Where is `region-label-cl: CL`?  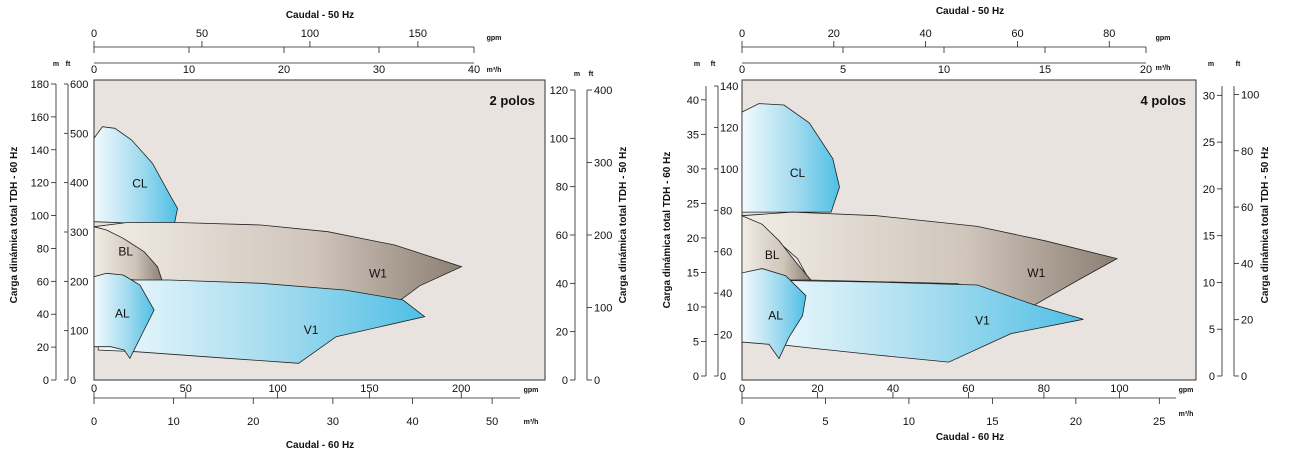 region-label-cl: CL is located at coordinates (798, 173).